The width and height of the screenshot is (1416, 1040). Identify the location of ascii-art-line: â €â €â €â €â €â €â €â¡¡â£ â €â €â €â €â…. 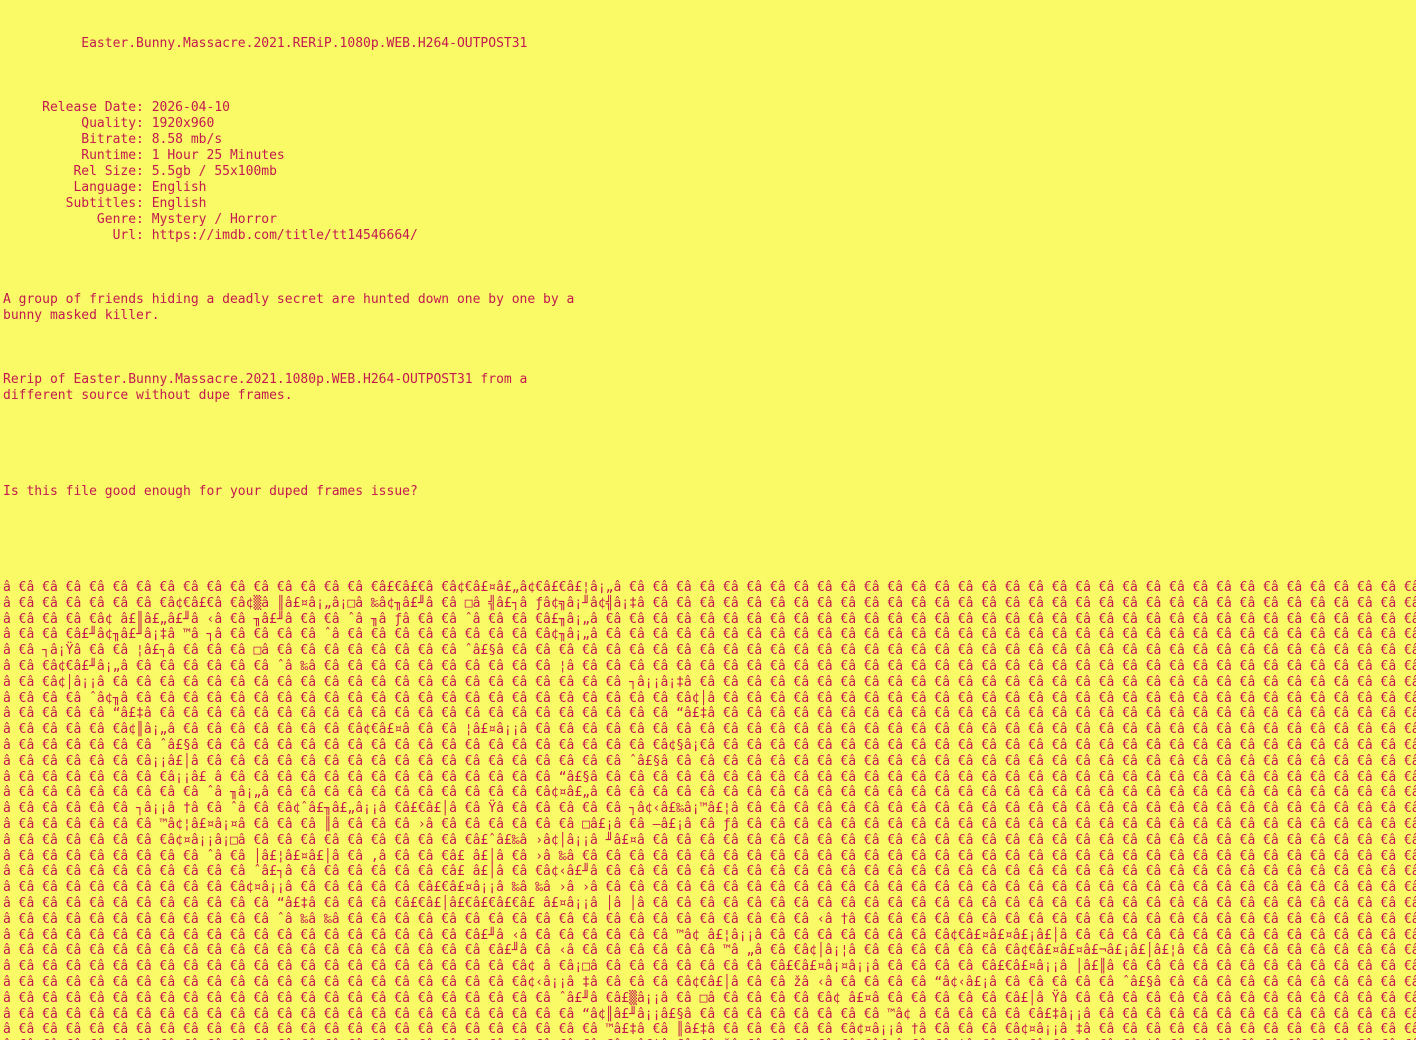
(709, 777).